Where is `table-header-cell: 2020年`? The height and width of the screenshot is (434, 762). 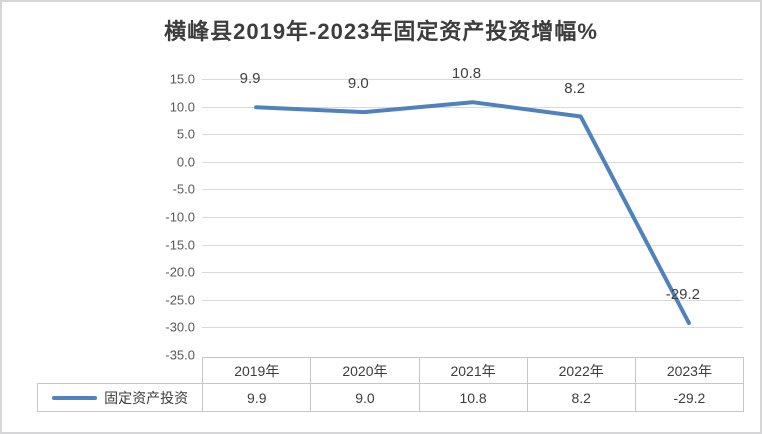 table-header-cell: 2020年 is located at coordinates (365, 370).